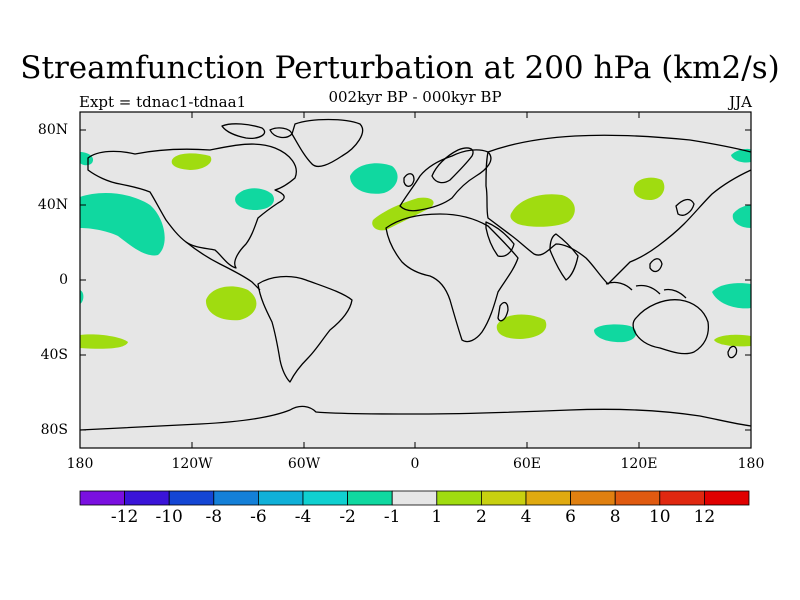 This screenshot has height=600, width=800. What do you see at coordinates (192, 206) in the screenshot?
I see `coastline-north-america` at bounding box center [192, 206].